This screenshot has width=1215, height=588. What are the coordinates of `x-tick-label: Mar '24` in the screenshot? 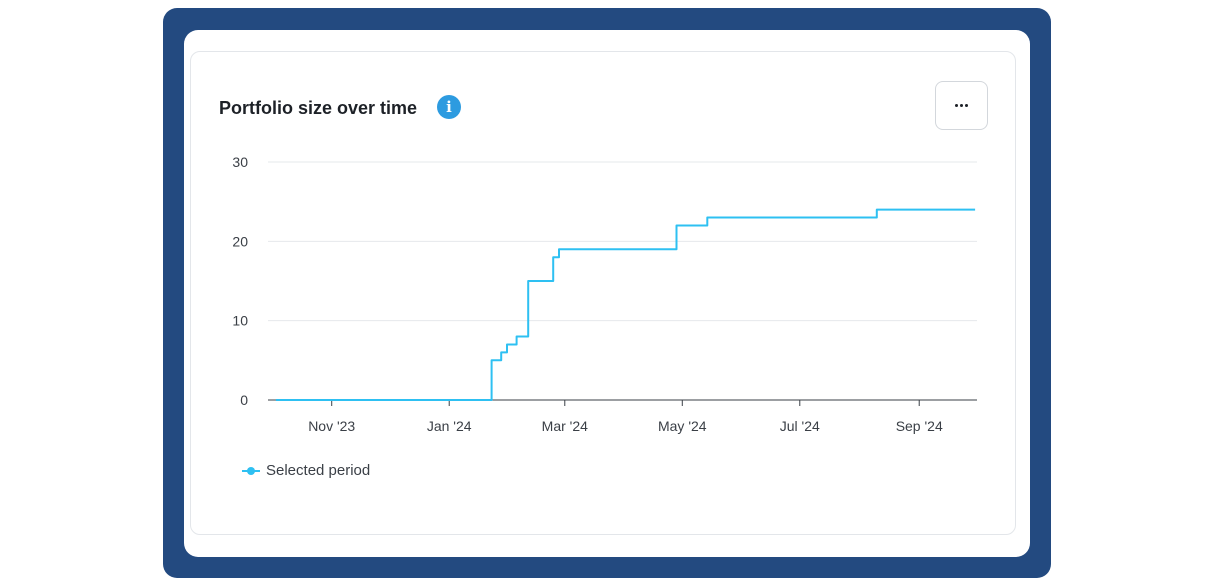 It's located at (565, 426).